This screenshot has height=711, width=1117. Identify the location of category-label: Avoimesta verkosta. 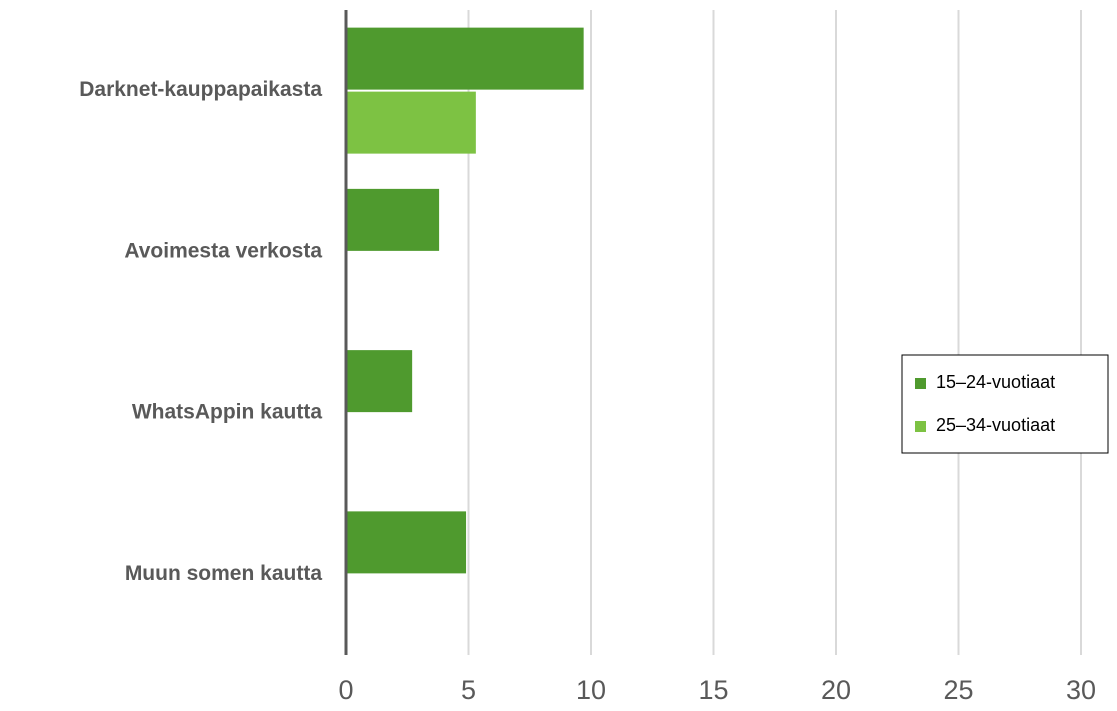
(223, 250).